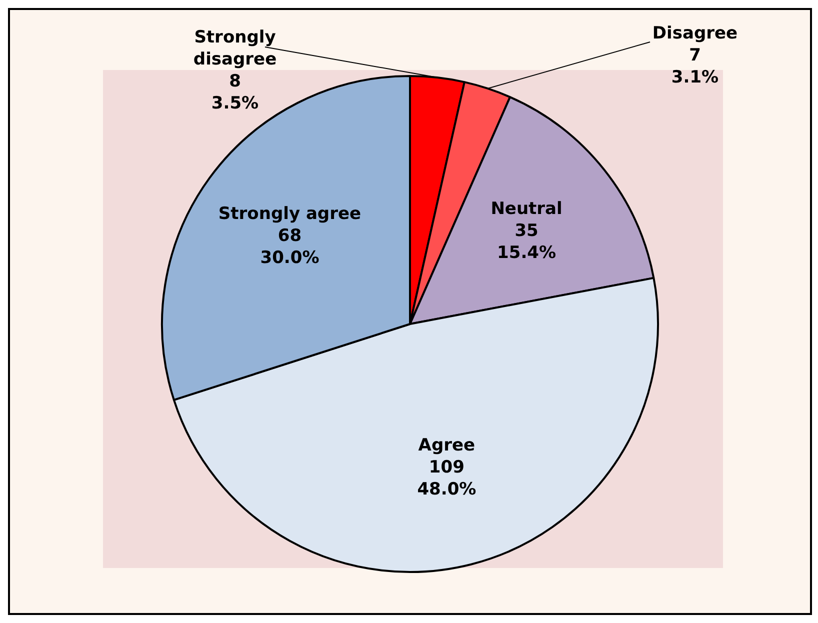 This screenshot has height=623, width=818. Describe the element at coordinates (526, 241) in the screenshot. I see `data-label: 35 15.4%` at that location.